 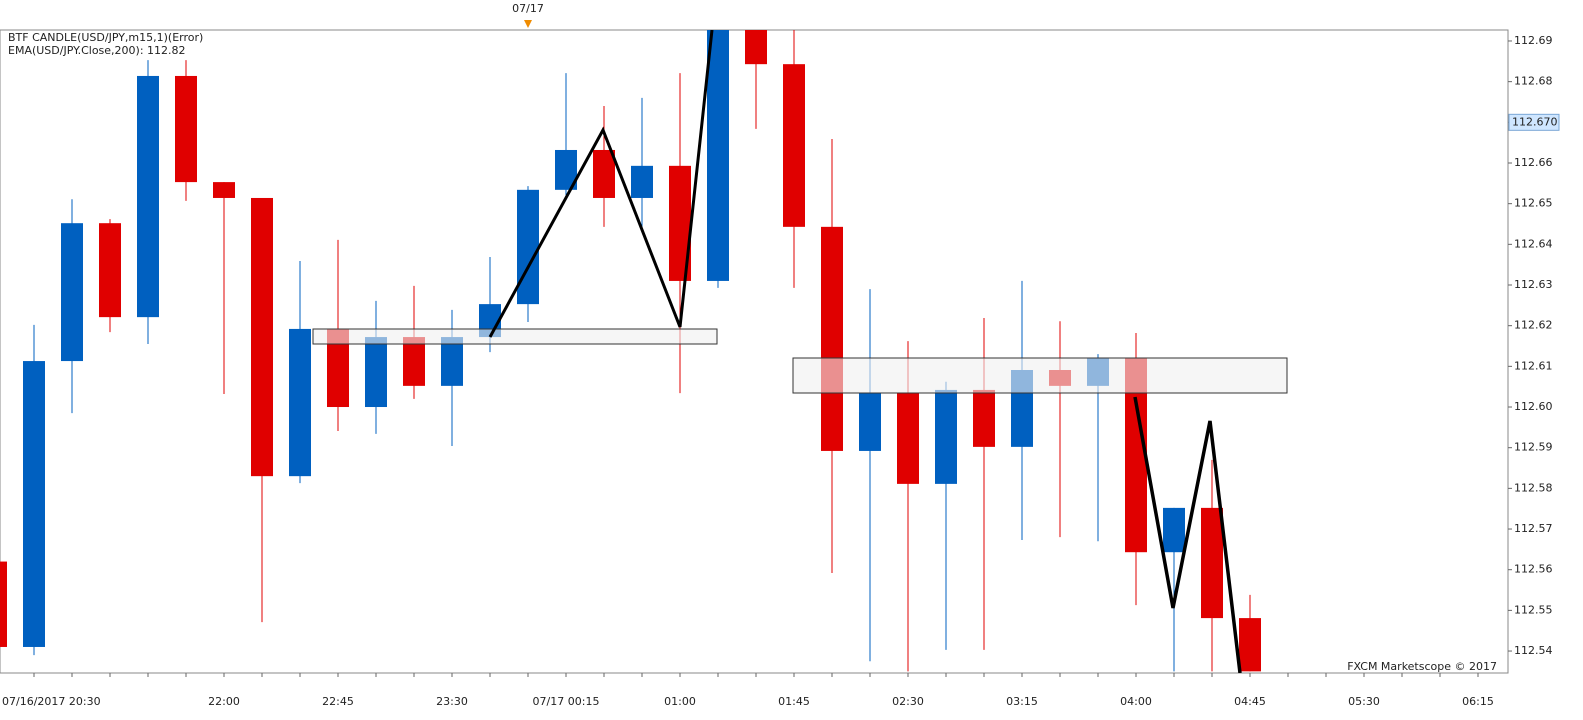 What do you see at coordinates (528, 24) in the screenshot?
I see `date-marker-icon` at bounding box center [528, 24].